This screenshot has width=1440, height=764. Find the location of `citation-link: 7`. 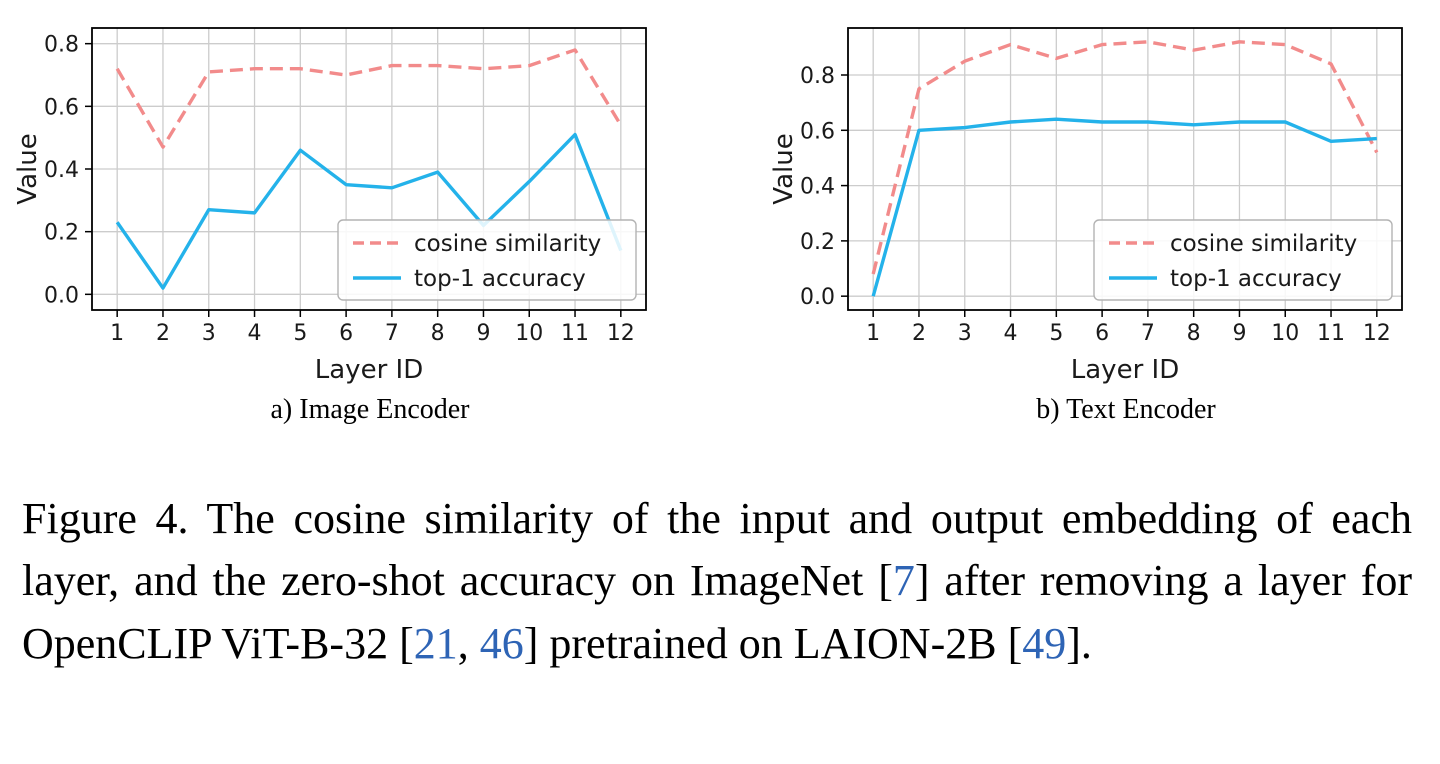

citation-link: 7 is located at coordinates (903, 581).